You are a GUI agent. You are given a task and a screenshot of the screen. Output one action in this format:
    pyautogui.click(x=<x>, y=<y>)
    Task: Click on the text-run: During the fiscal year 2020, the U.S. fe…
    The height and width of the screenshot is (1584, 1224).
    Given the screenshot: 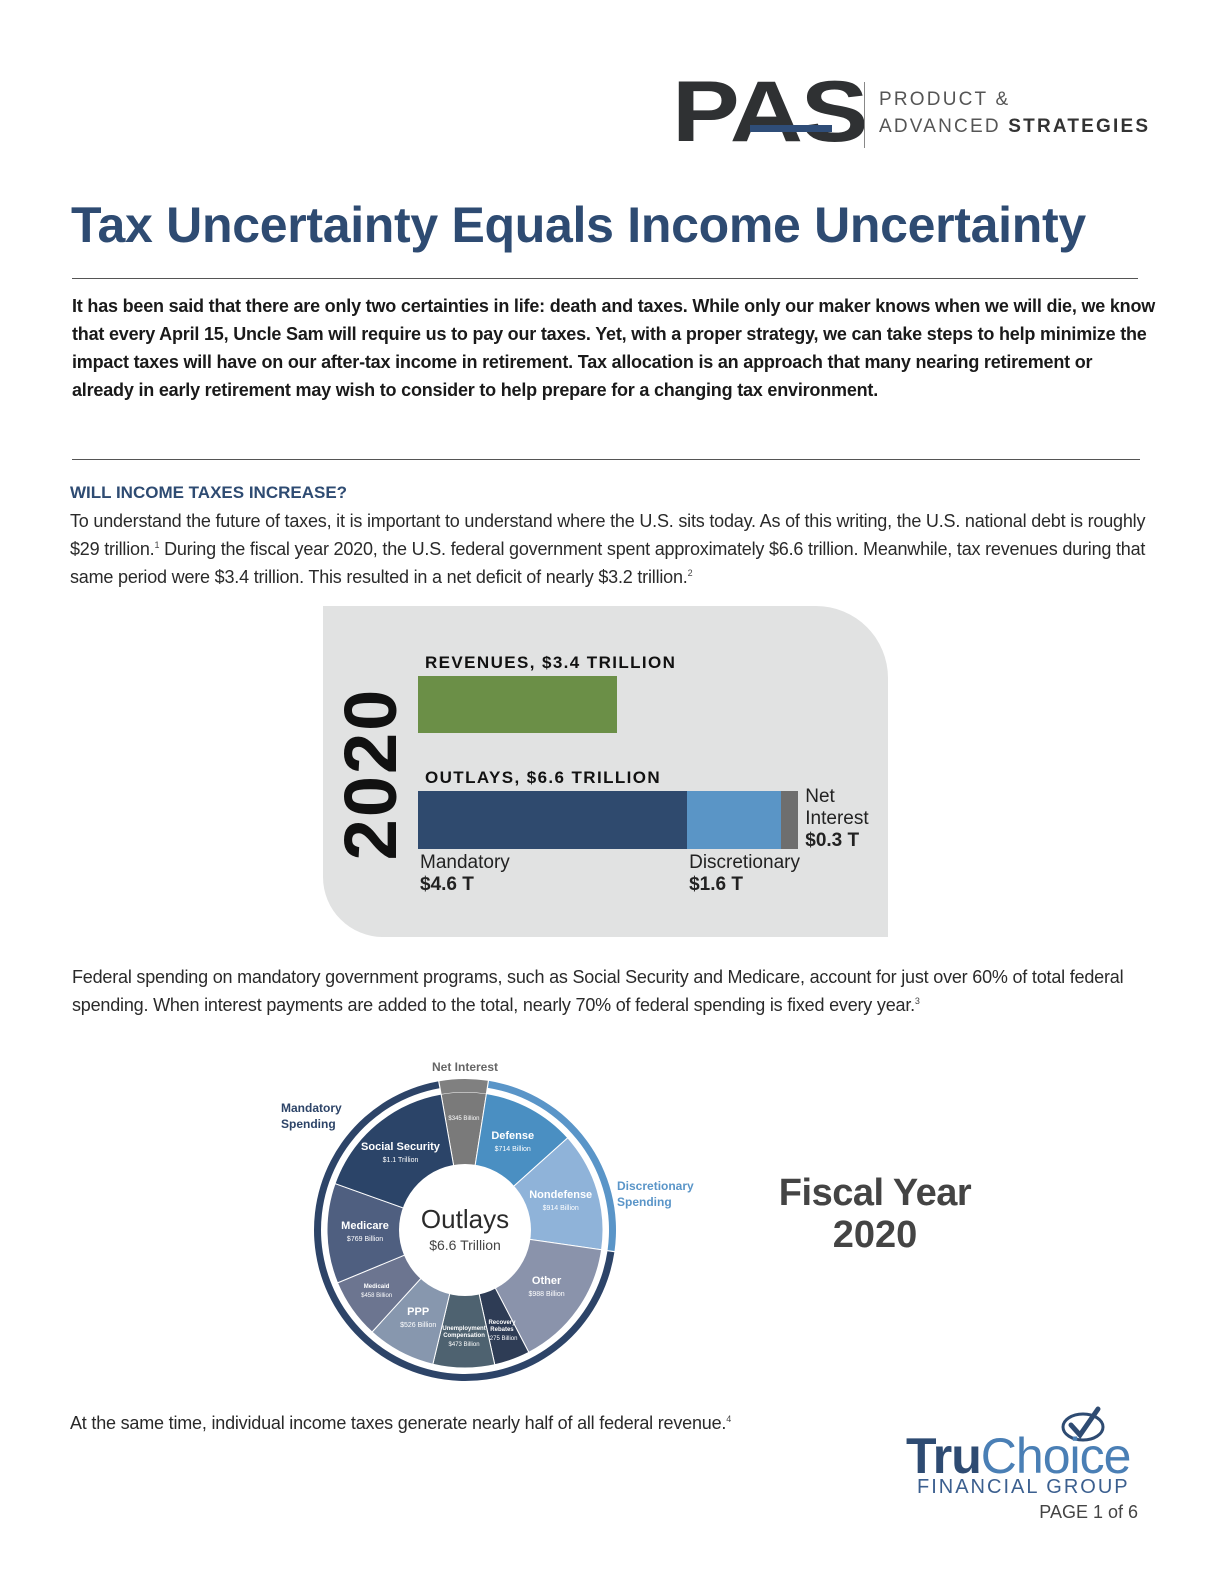 What is the action you would take?
    pyautogui.click(x=608, y=563)
    